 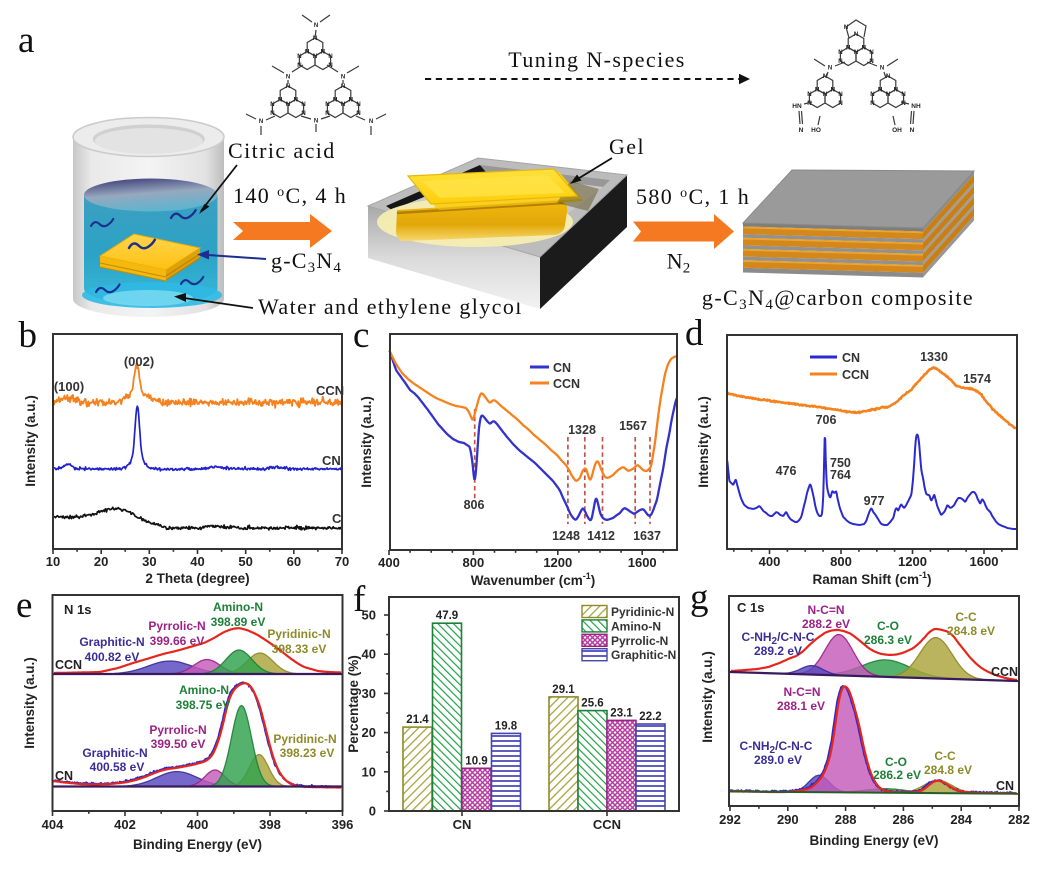 What do you see at coordinates (912, 561) in the screenshot?
I see `svg-text: 1200` at bounding box center [912, 561].